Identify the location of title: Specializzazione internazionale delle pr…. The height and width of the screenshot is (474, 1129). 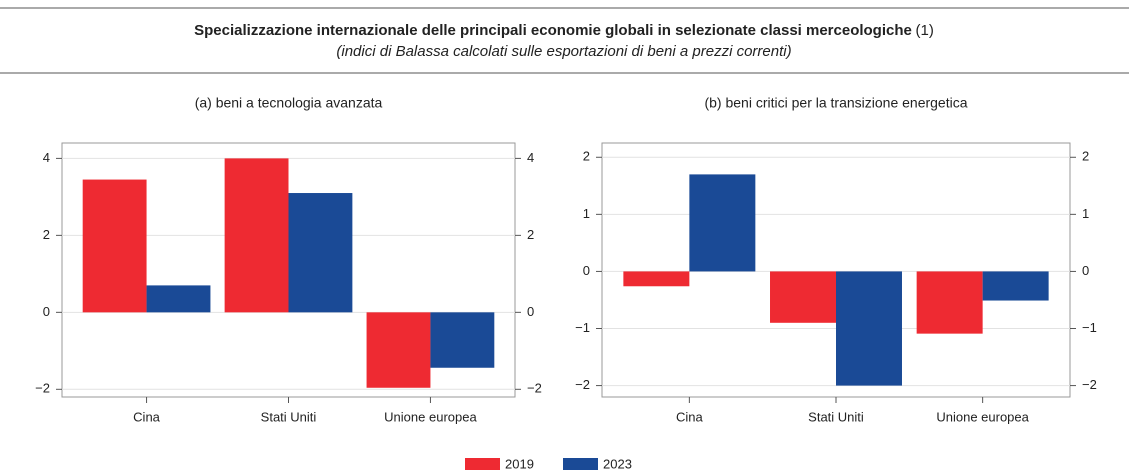
(553, 30).